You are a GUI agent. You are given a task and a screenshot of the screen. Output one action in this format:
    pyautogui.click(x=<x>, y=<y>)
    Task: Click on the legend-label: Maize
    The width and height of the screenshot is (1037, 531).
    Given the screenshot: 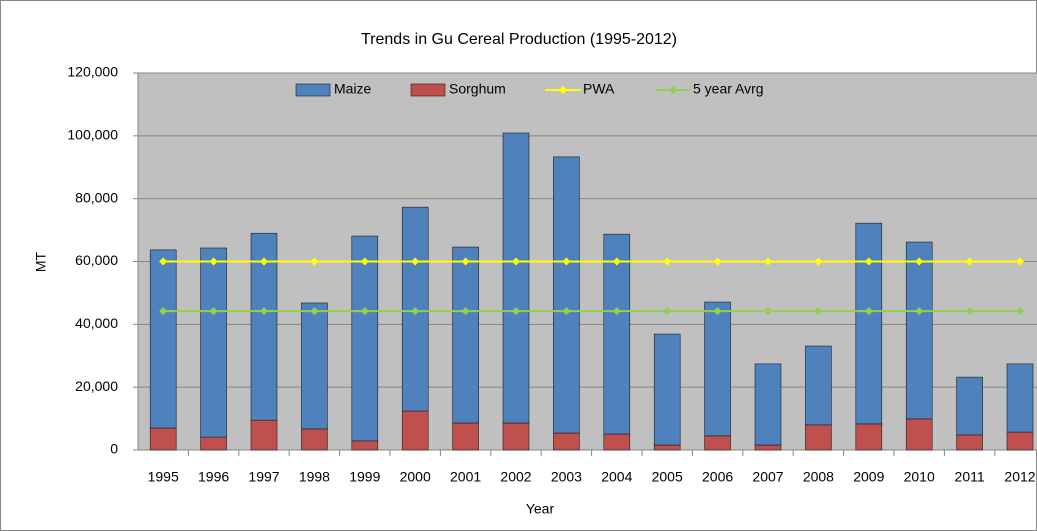 What is the action you would take?
    pyautogui.click(x=353, y=89)
    